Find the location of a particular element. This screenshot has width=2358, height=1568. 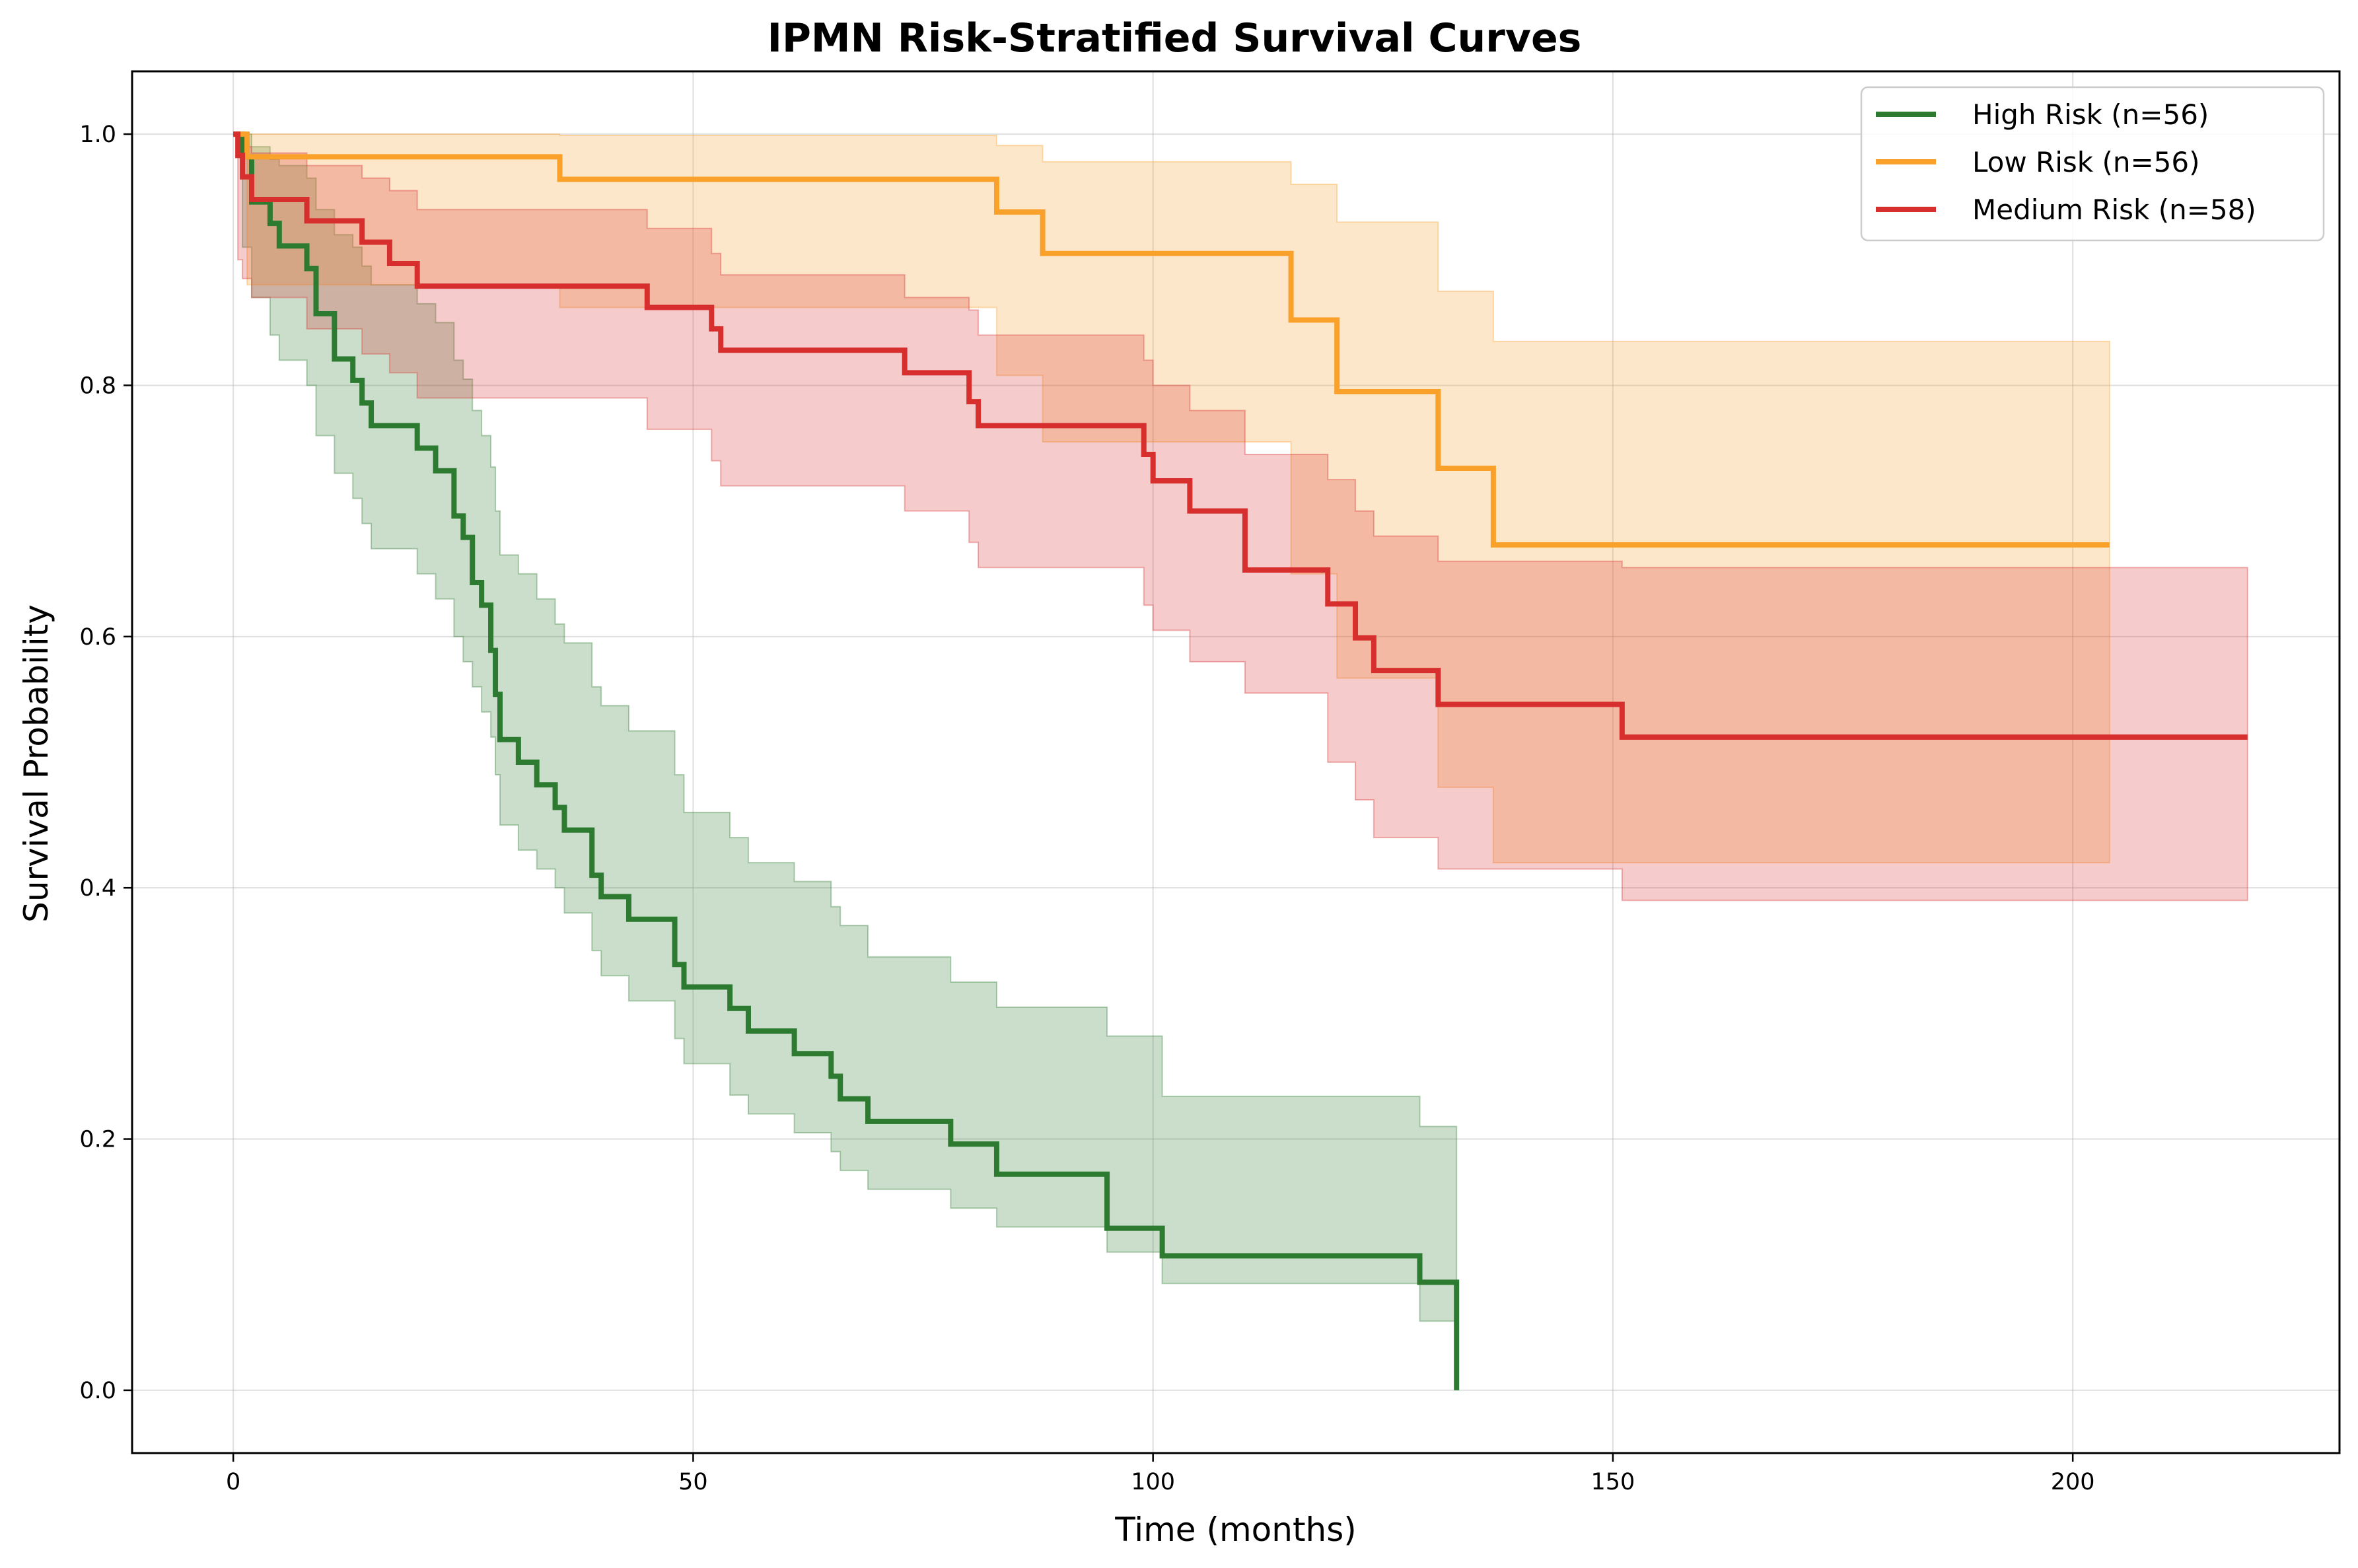

y-tick-label: 0.4 is located at coordinates (97, 888).